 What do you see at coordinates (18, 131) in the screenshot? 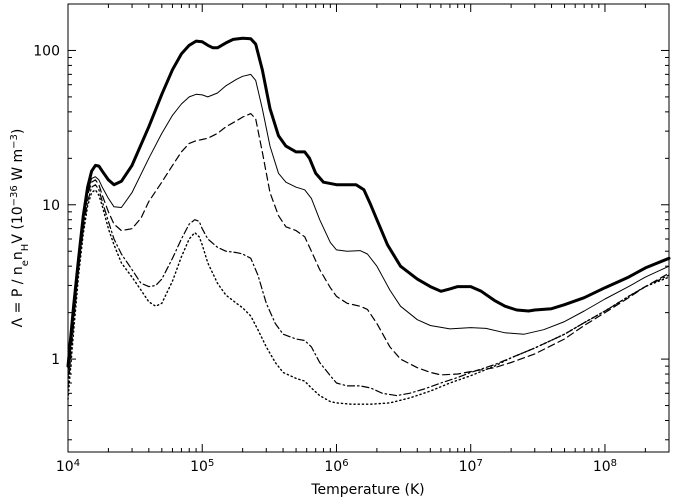
I see `y-label-close: )` at bounding box center [18, 131].